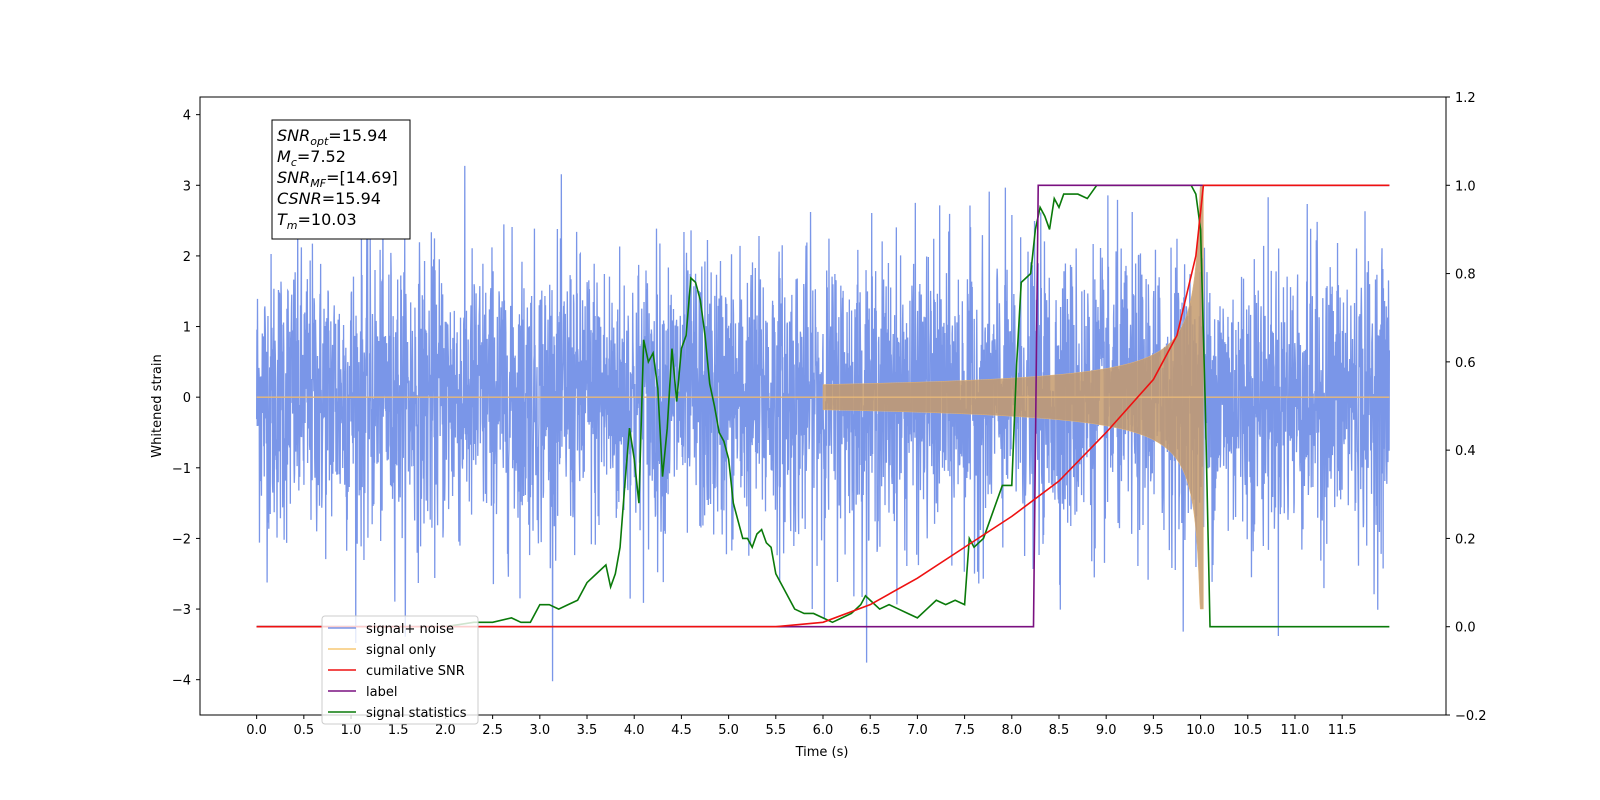 This screenshot has height=800, width=1600. What do you see at coordinates (410, 629) in the screenshot?
I see `legend-entry: signal+ noise` at bounding box center [410, 629].